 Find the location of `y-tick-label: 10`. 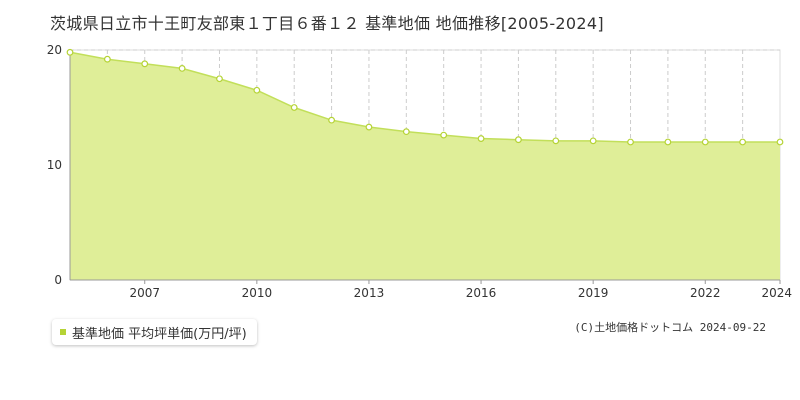

y-tick-label: 10 is located at coordinates (54, 165).